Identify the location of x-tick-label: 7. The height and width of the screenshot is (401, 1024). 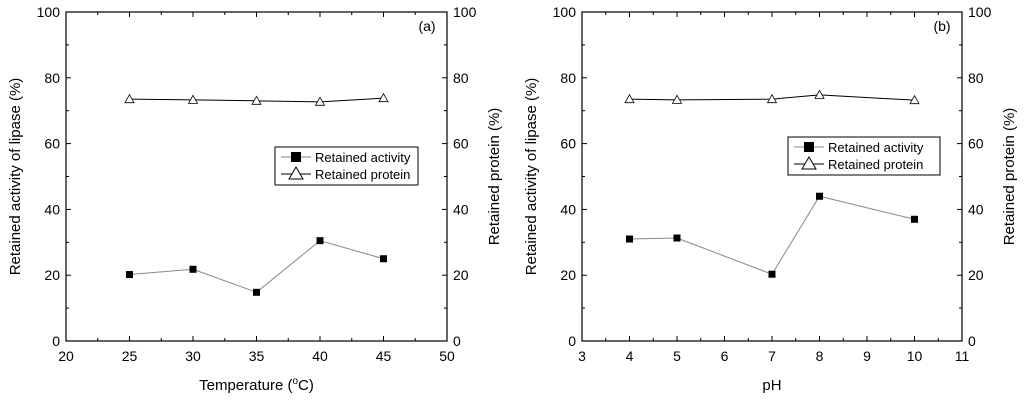
(772, 356).